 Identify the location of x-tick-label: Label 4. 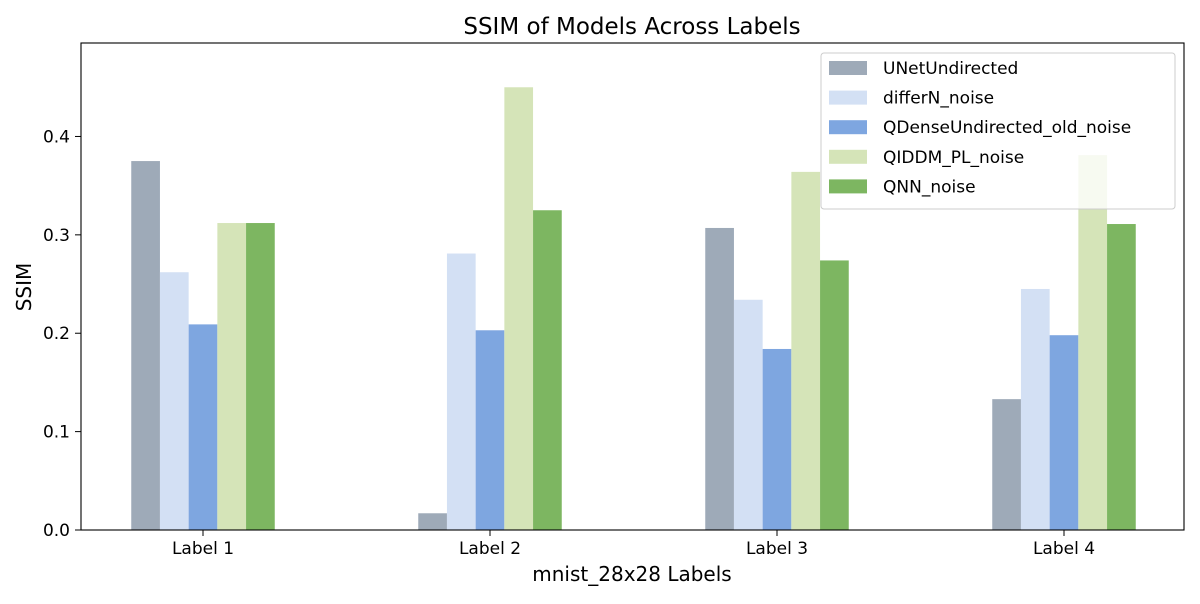
(1064, 549).